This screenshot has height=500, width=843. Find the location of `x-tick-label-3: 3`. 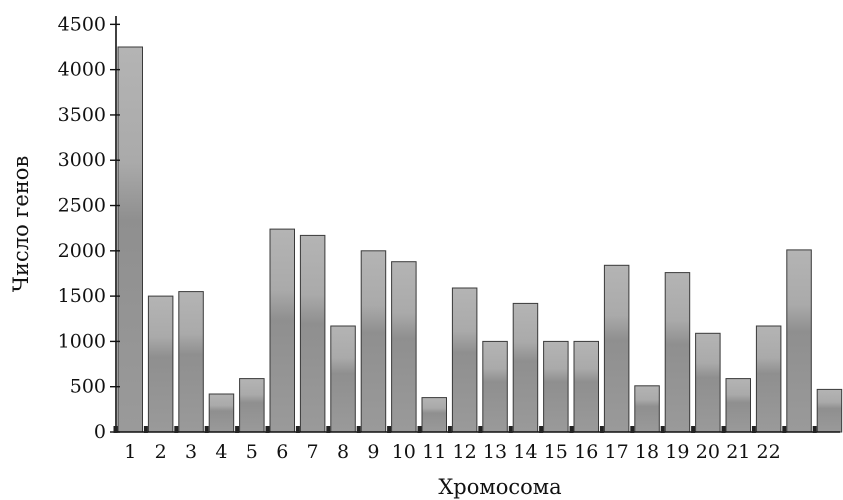

x-tick-label-3: 3 is located at coordinates (191, 452).